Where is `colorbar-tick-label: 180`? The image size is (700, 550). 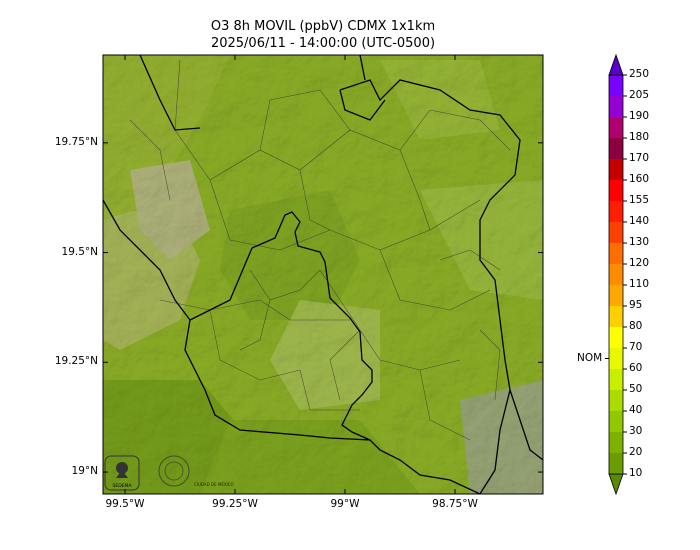
colorbar-tick-label: 180 is located at coordinates (639, 137).